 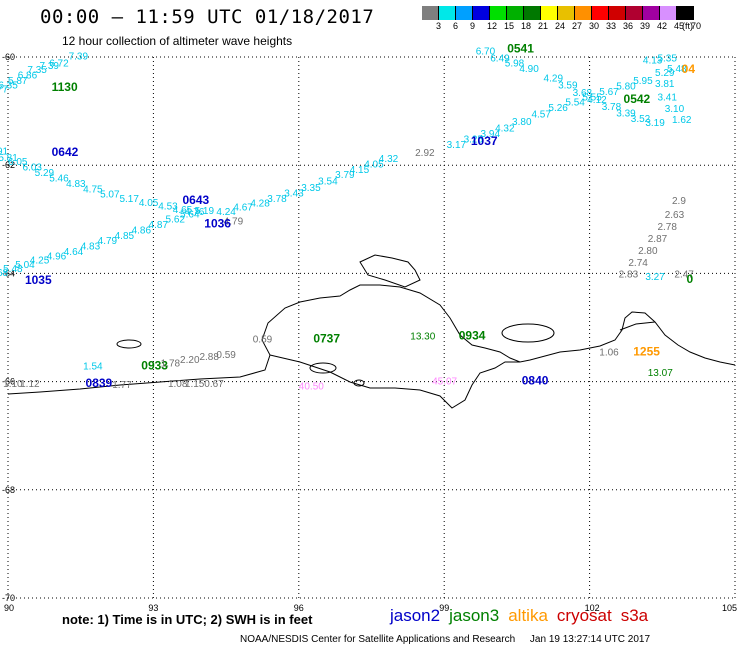 I want to click on wave-height-value: 4.28, so click(x=260, y=203).